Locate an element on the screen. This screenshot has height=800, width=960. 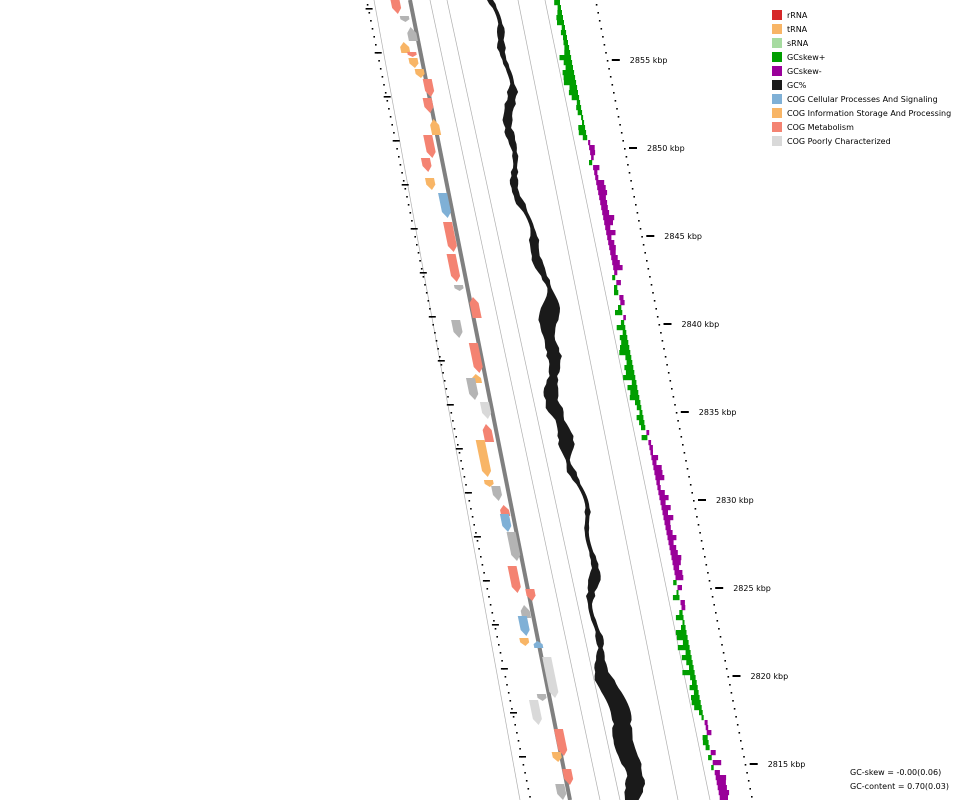
scale-label: 2820 kbp is located at coordinates (770, 676).